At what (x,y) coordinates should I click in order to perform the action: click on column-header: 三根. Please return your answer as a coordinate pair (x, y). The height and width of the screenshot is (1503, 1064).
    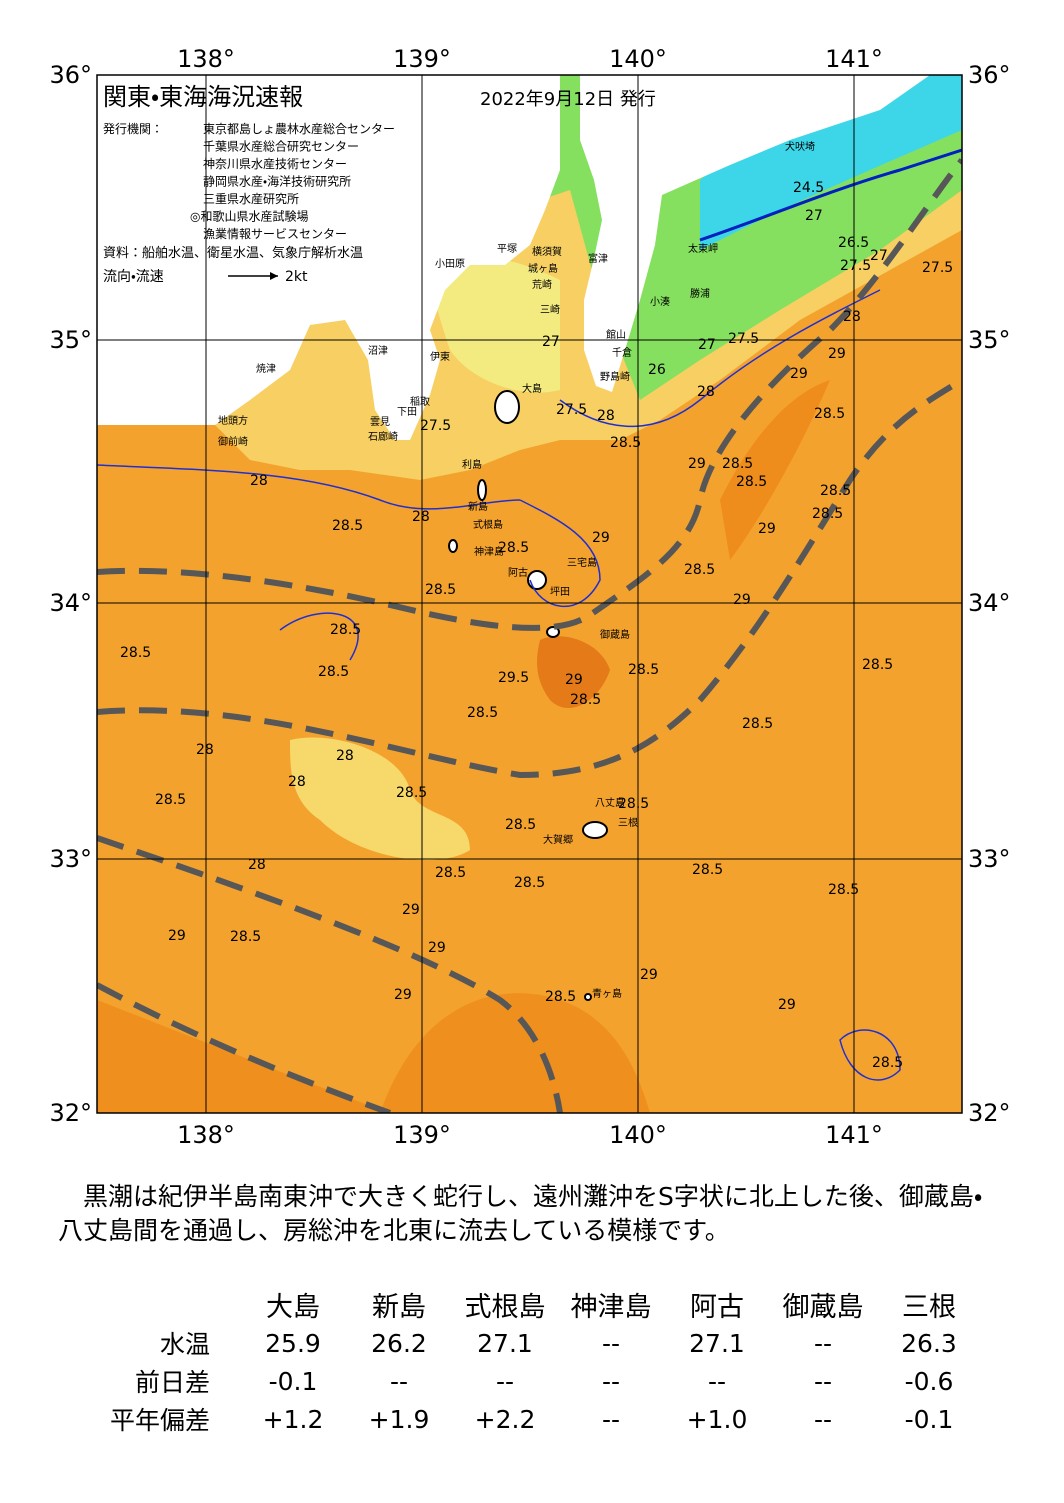
    Looking at the image, I should click on (929, 1307).